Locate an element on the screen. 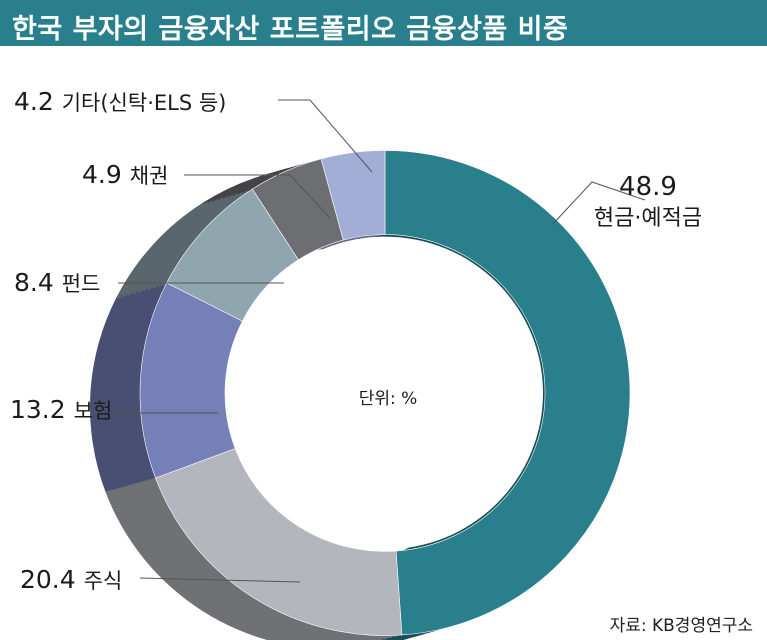 The width and height of the screenshot is (767, 640). unit-label: 단위: % is located at coordinates (388, 399).